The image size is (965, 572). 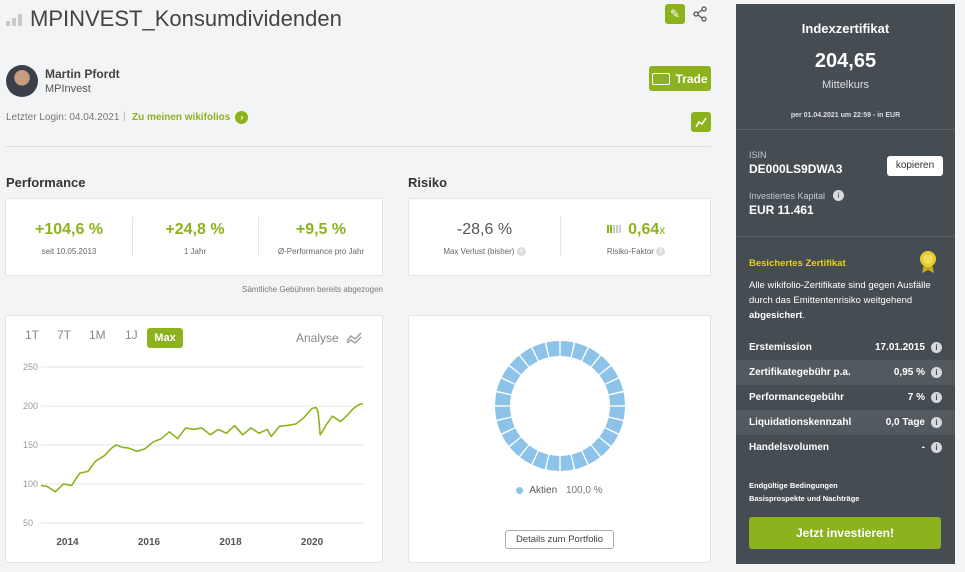 What do you see at coordinates (181, 117) in the screenshot?
I see `my-wikifolios-label: Zu meinen wikifolios` at bounding box center [181, 117].